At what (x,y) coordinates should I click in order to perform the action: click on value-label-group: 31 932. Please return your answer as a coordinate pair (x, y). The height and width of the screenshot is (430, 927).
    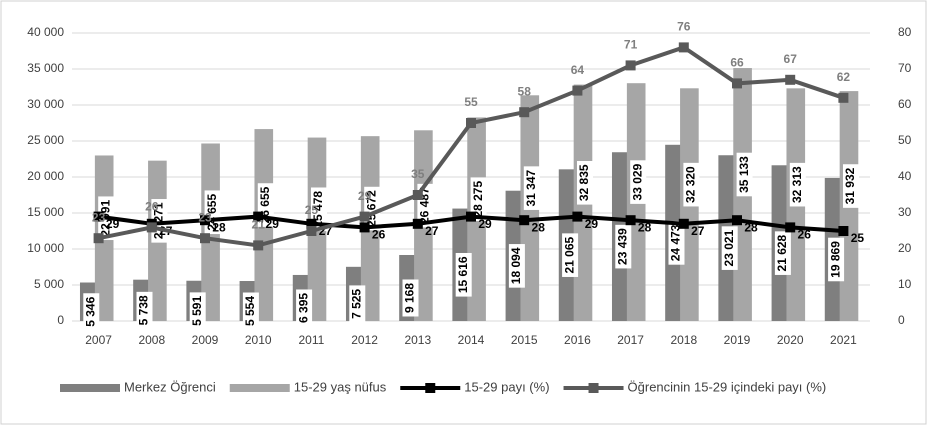
    Looking at the image, I should click on (850, 186).